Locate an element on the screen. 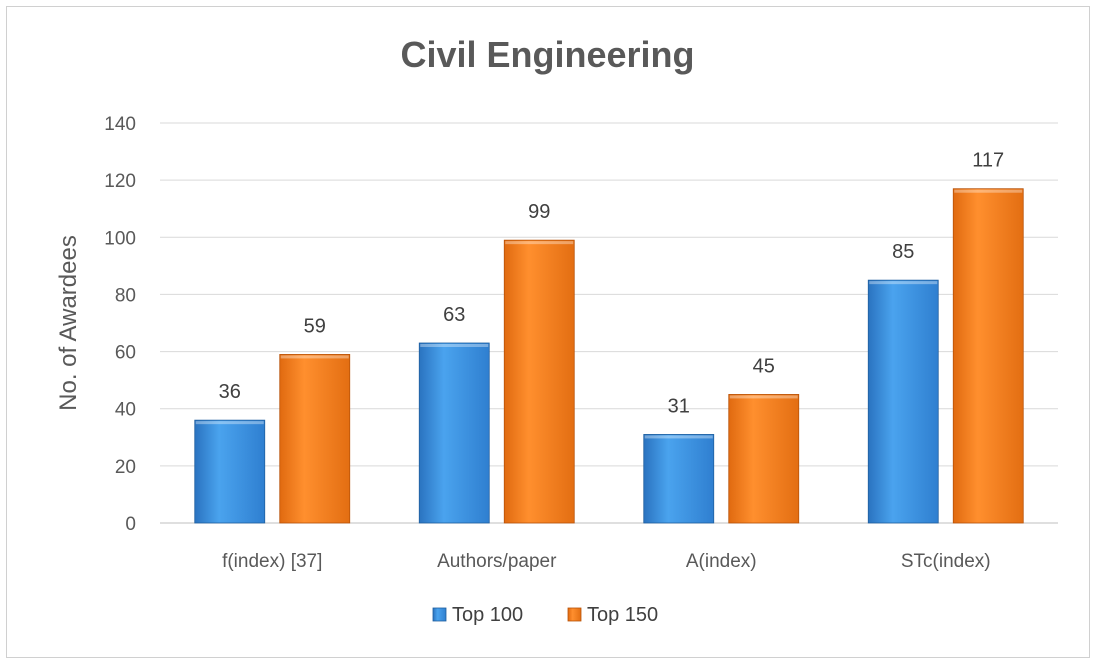  data-label: 63 is located at coordinates (454, 315).